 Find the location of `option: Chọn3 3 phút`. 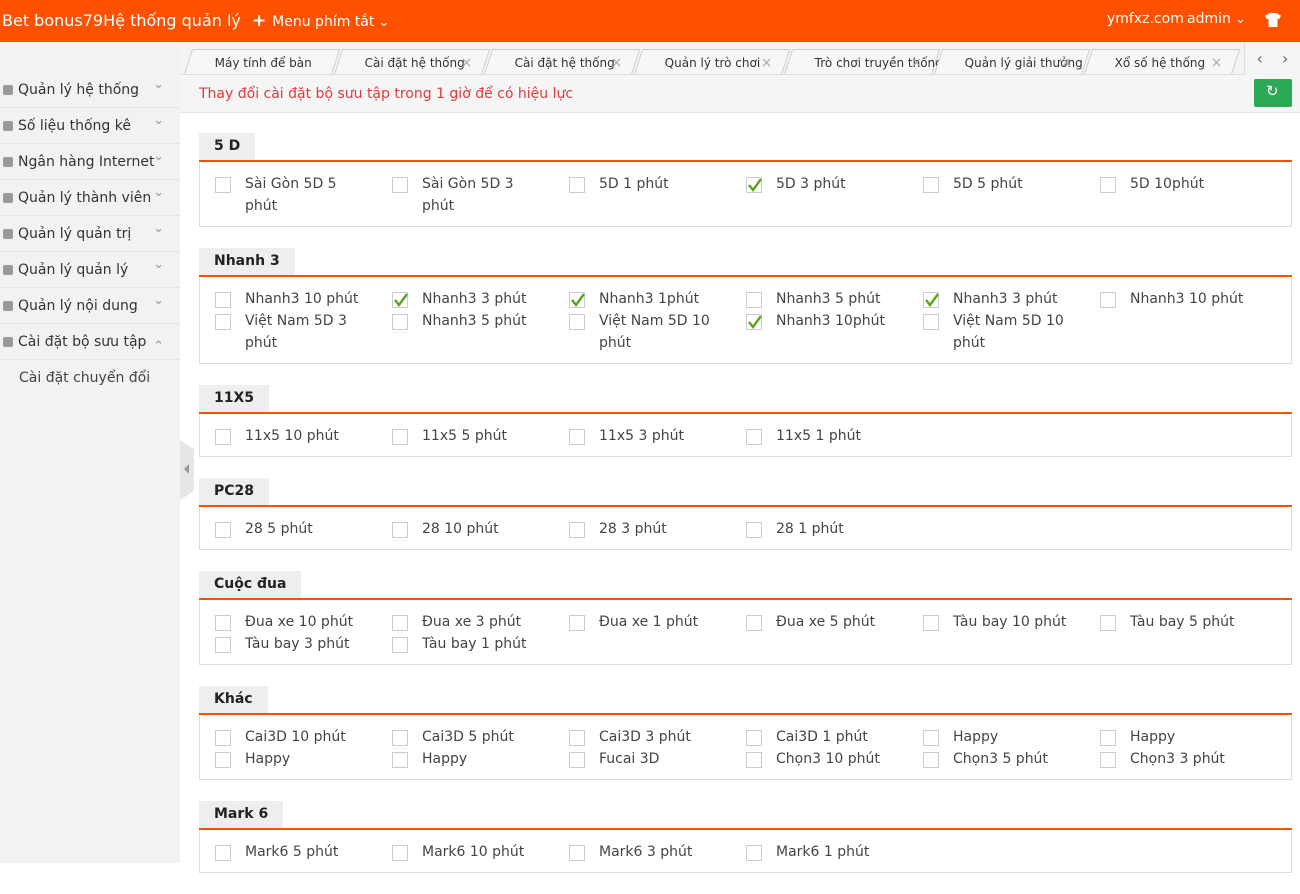

option: Chọn3 3 phút is located at coordinates (1188, 759).